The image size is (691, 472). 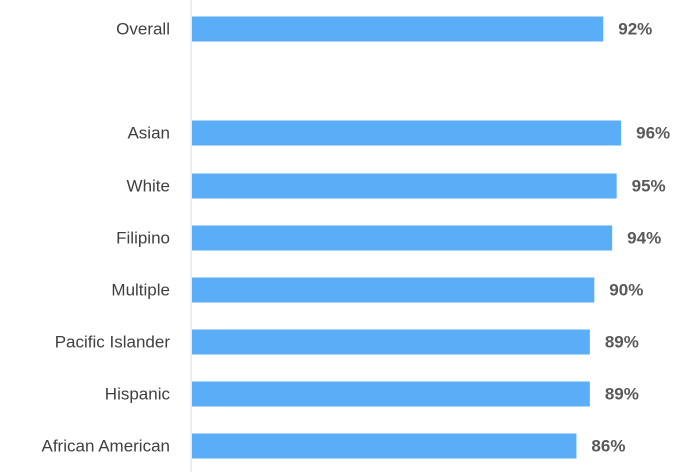 I want to click on bar-hispanic, so click(x=391, y=394).